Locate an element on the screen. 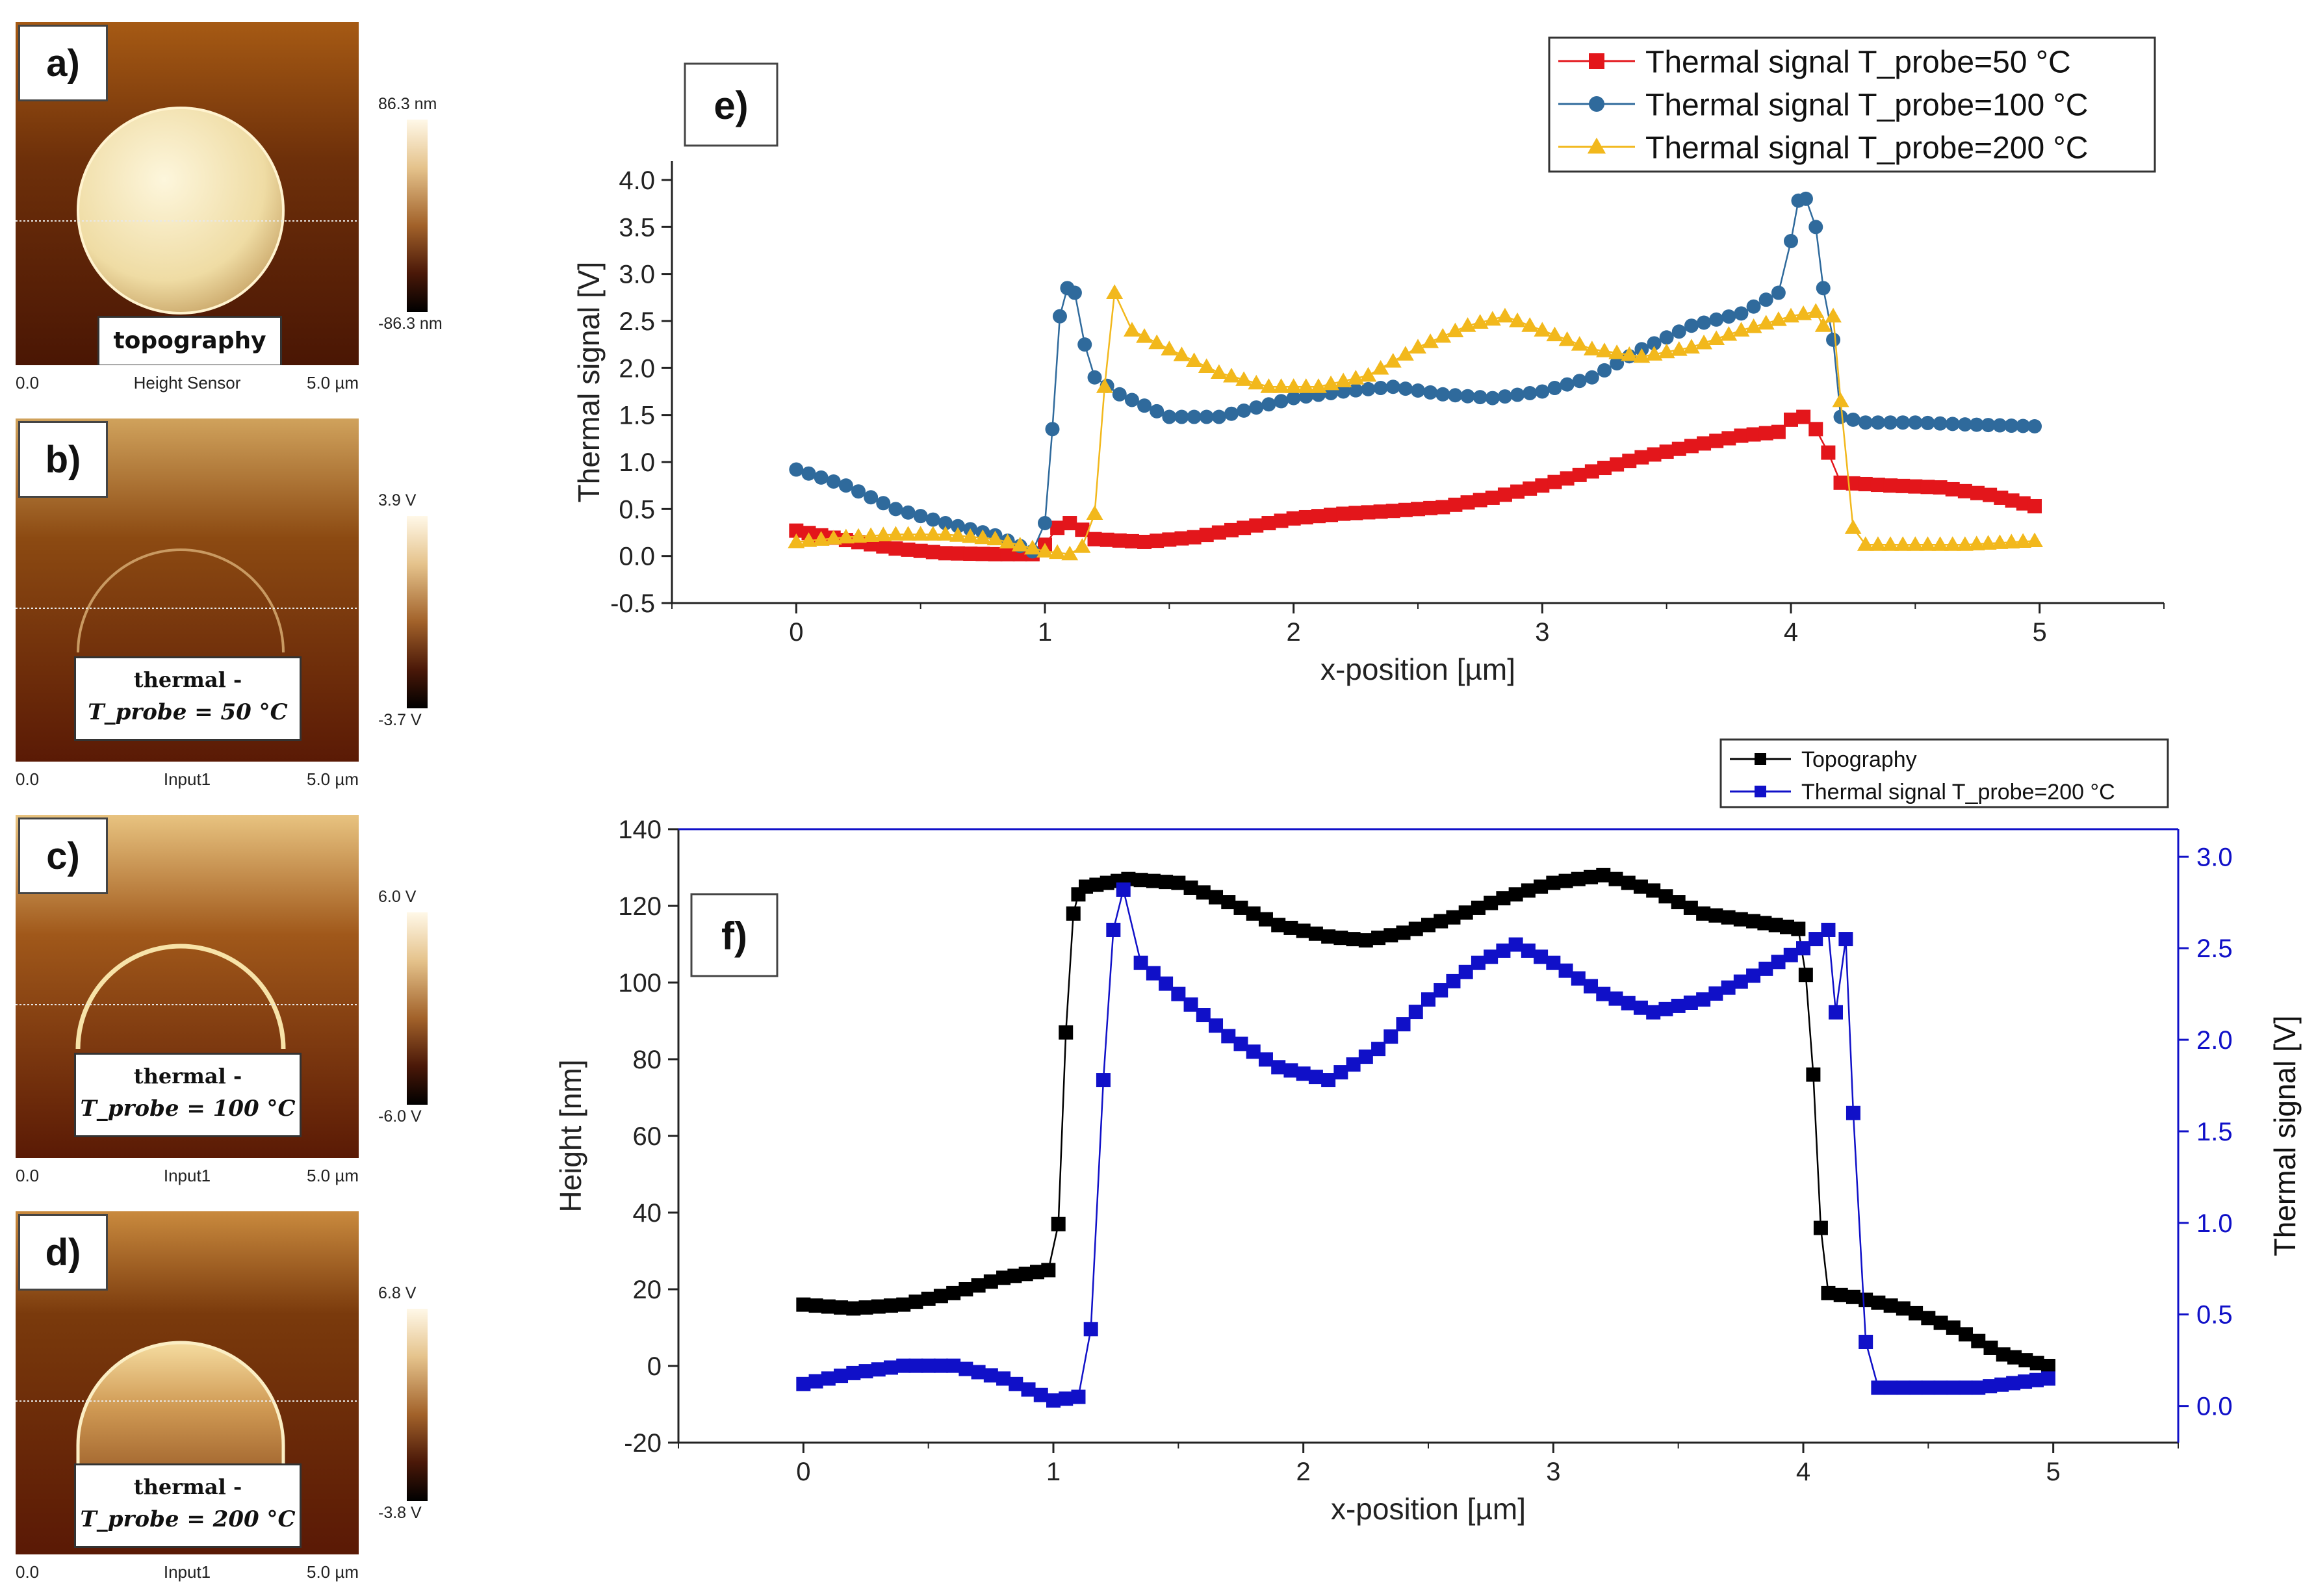 Image resolution: width=2316 pixels, height=1596 pixels. y-tick-label: 100 is located at coordinates (640, 983).